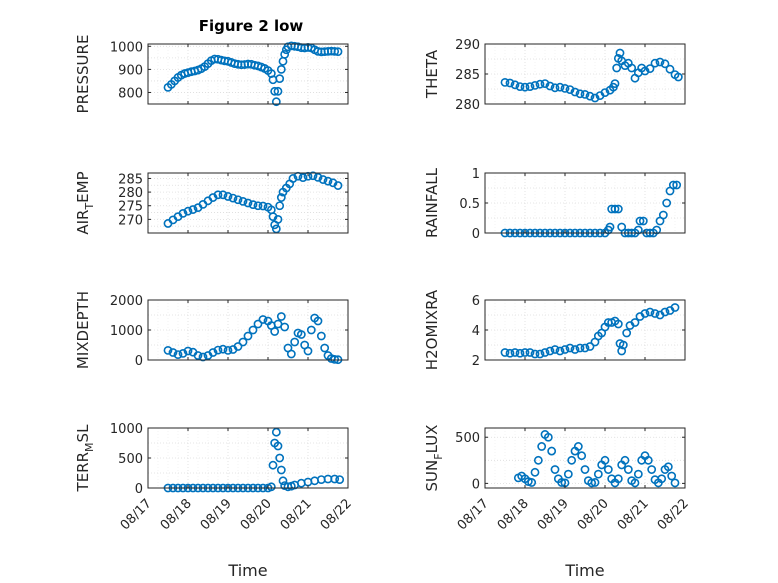  I want to click on y-tick-label: 2000, so click(126, 301).